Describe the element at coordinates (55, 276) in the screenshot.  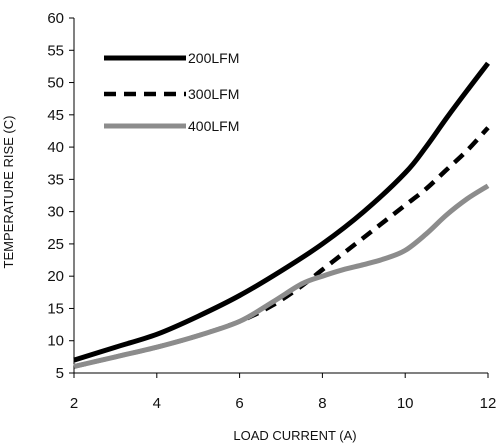
I see `y-tick-label: 20` at that location.